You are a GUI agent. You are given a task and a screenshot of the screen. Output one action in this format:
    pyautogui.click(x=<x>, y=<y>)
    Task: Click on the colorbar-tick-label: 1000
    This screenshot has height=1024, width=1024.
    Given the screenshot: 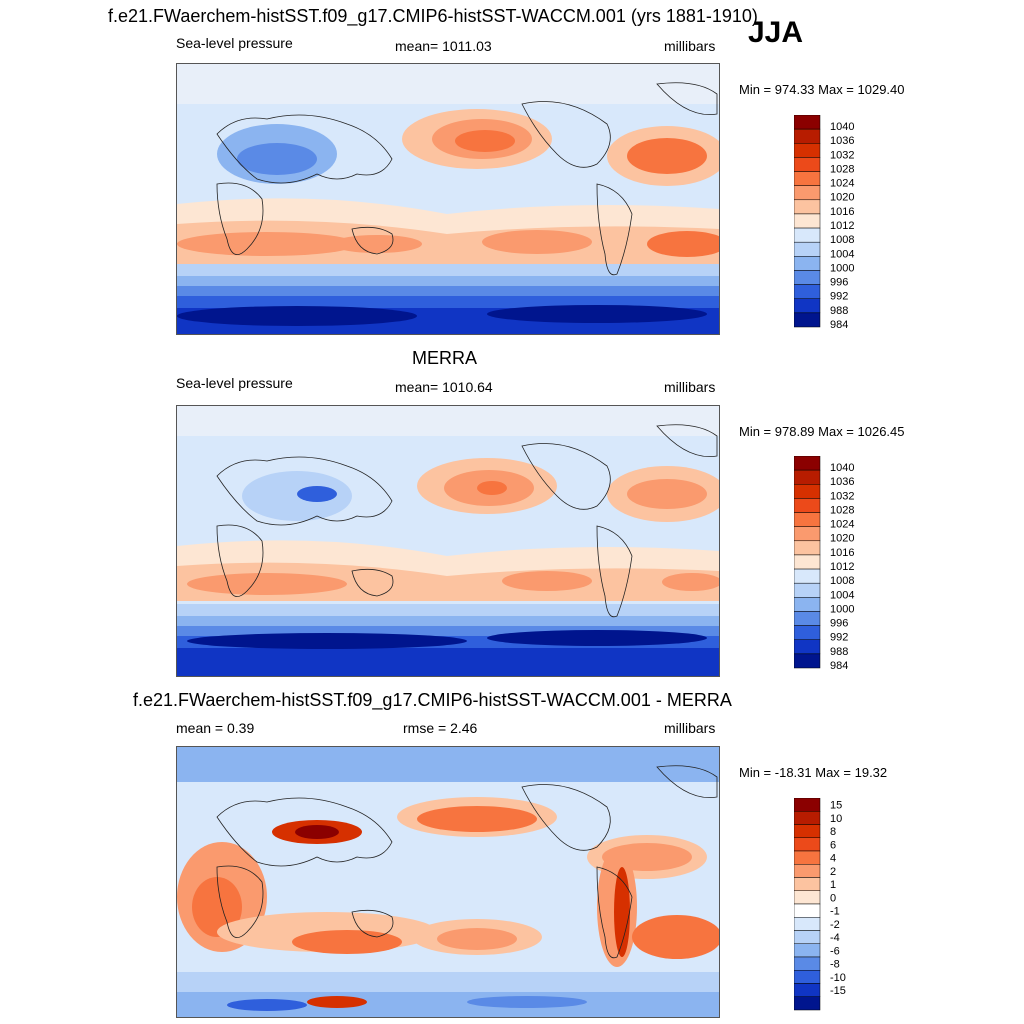 What is the action you would take?
    pyautogui.click(x=842, y=268)
    